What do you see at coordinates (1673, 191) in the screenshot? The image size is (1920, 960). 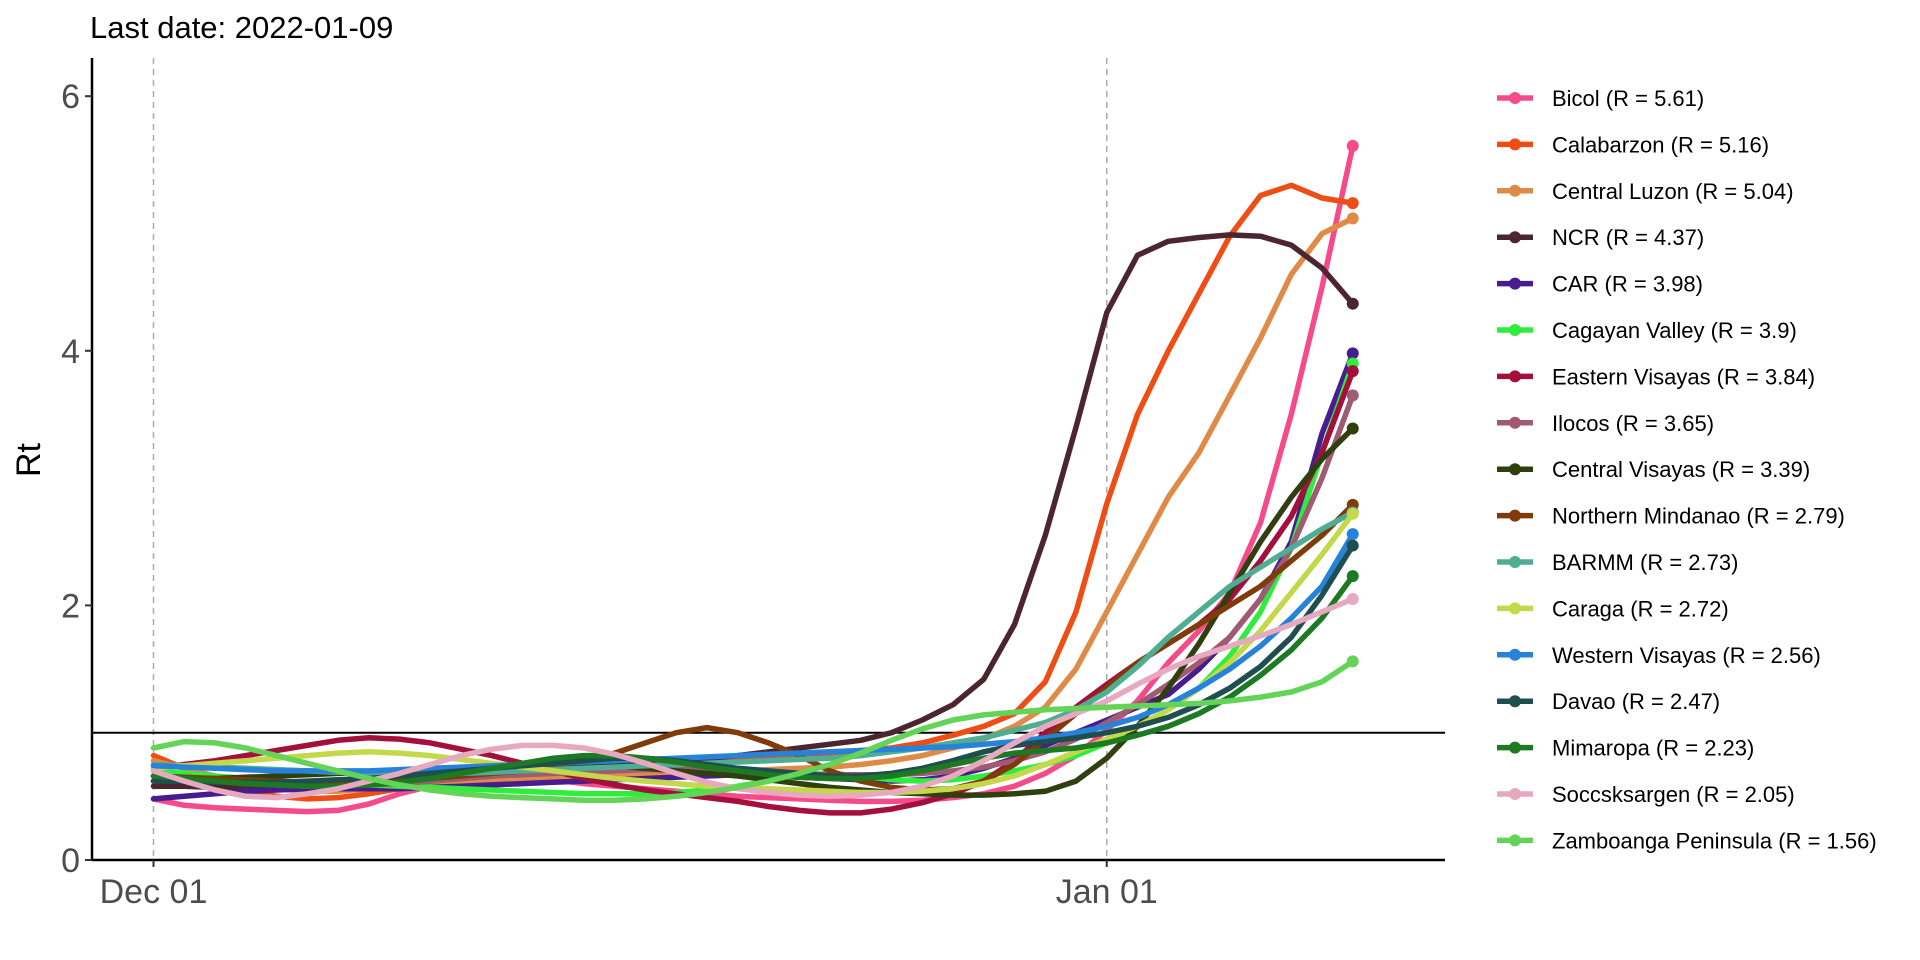 I see `legend-label-2: Central Luzon (R = 5.04)` at bounding box center [1673, 191].